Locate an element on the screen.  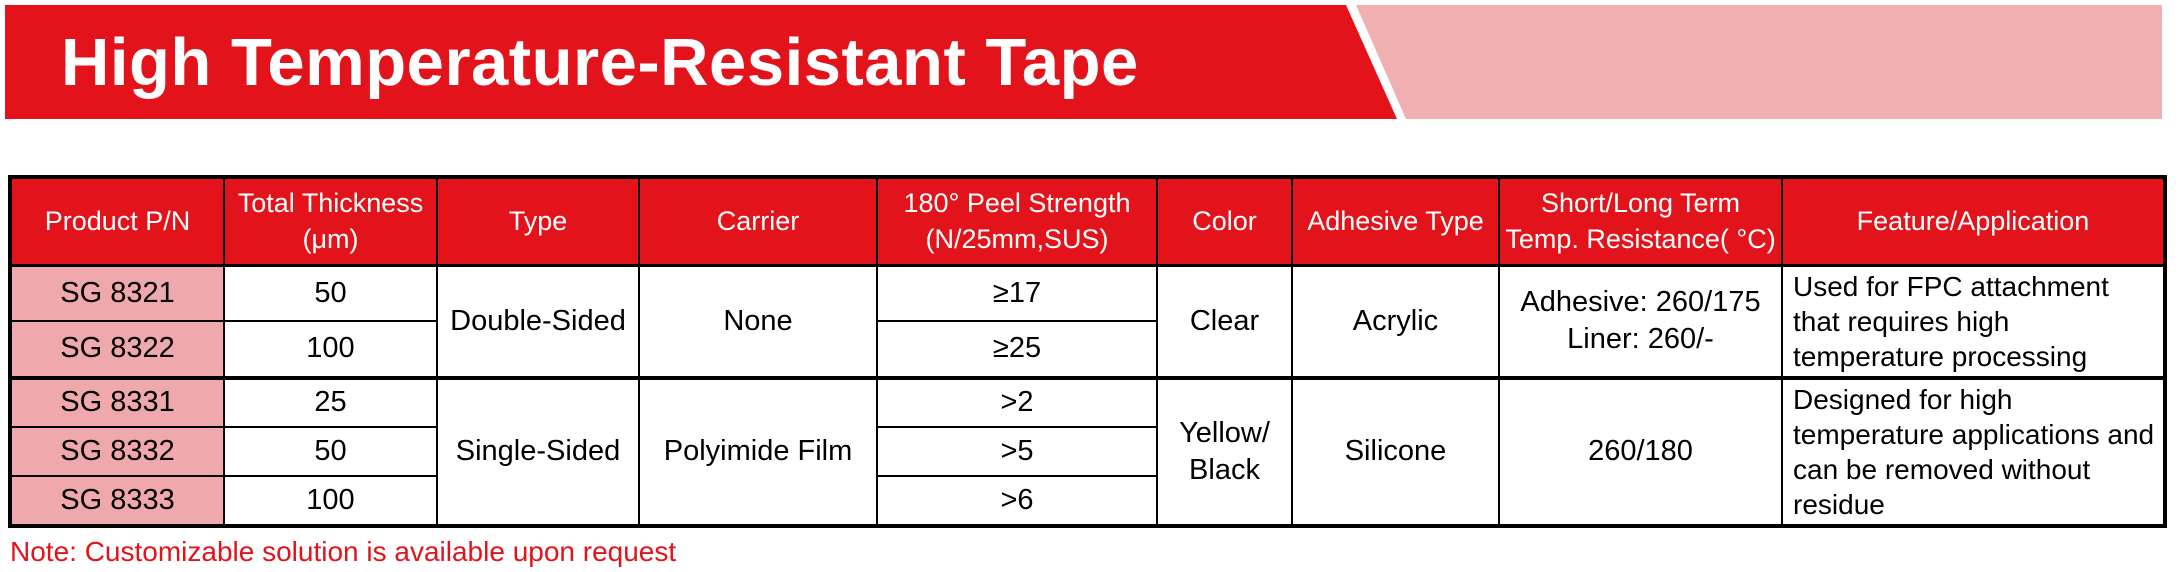
temp-line: Adhesive: 260/175 is located at coordinates (1640, 302).